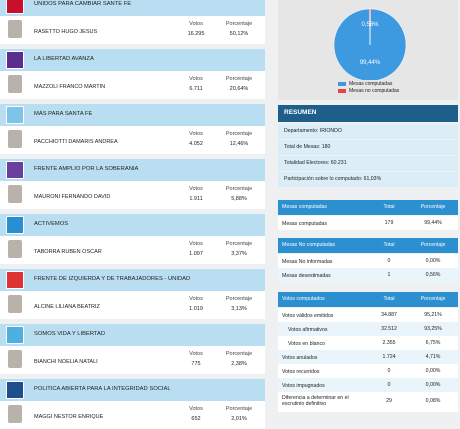  What do you see at coordinates (51, 224) in the screenshot?
I see `party-name: ACTIVEMOS` at bounding box center [51, 224].